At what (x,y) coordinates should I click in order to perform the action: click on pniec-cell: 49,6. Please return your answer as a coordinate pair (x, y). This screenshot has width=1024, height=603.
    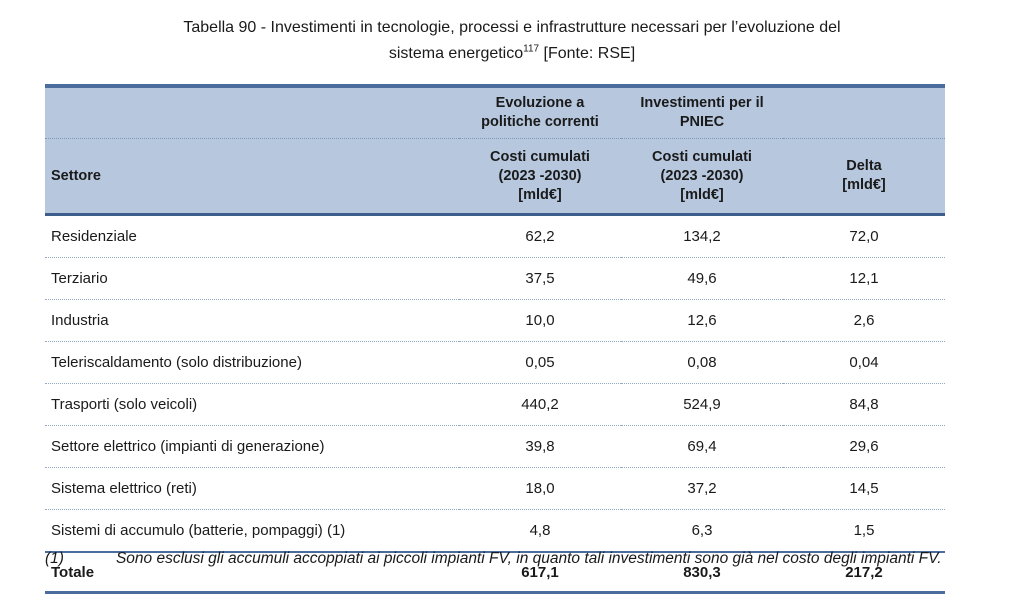
    Looking at the image, I should click on (702, 278).